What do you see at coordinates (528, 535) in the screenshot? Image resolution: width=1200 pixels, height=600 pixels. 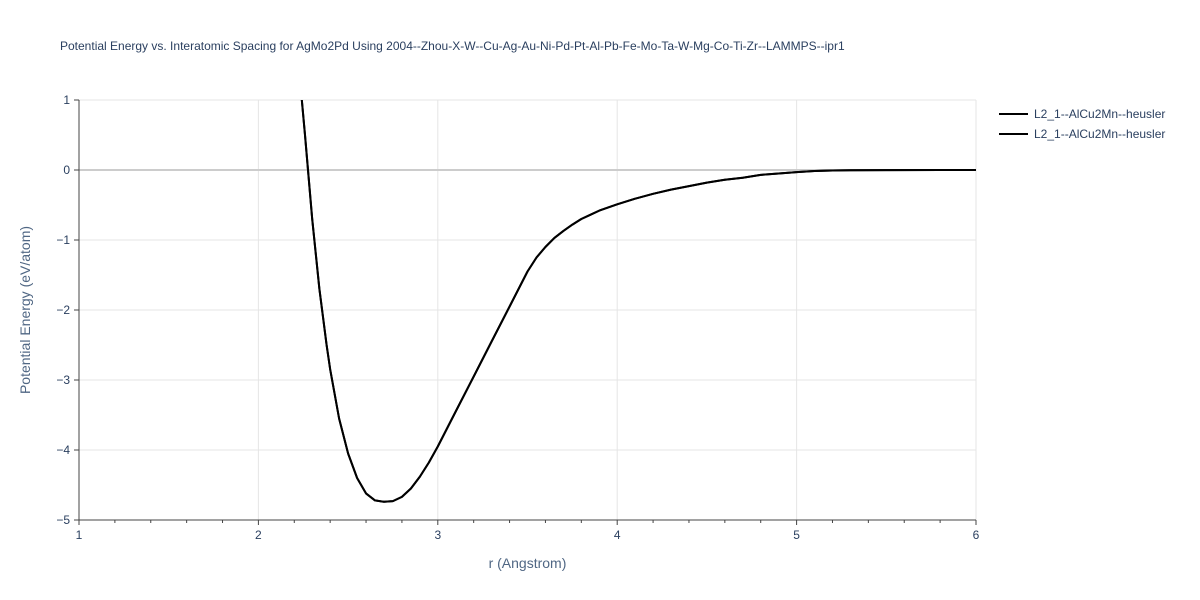 I see `x-tick-labels: 1 2 3 4 5 6` at bounding box center [528, 535].